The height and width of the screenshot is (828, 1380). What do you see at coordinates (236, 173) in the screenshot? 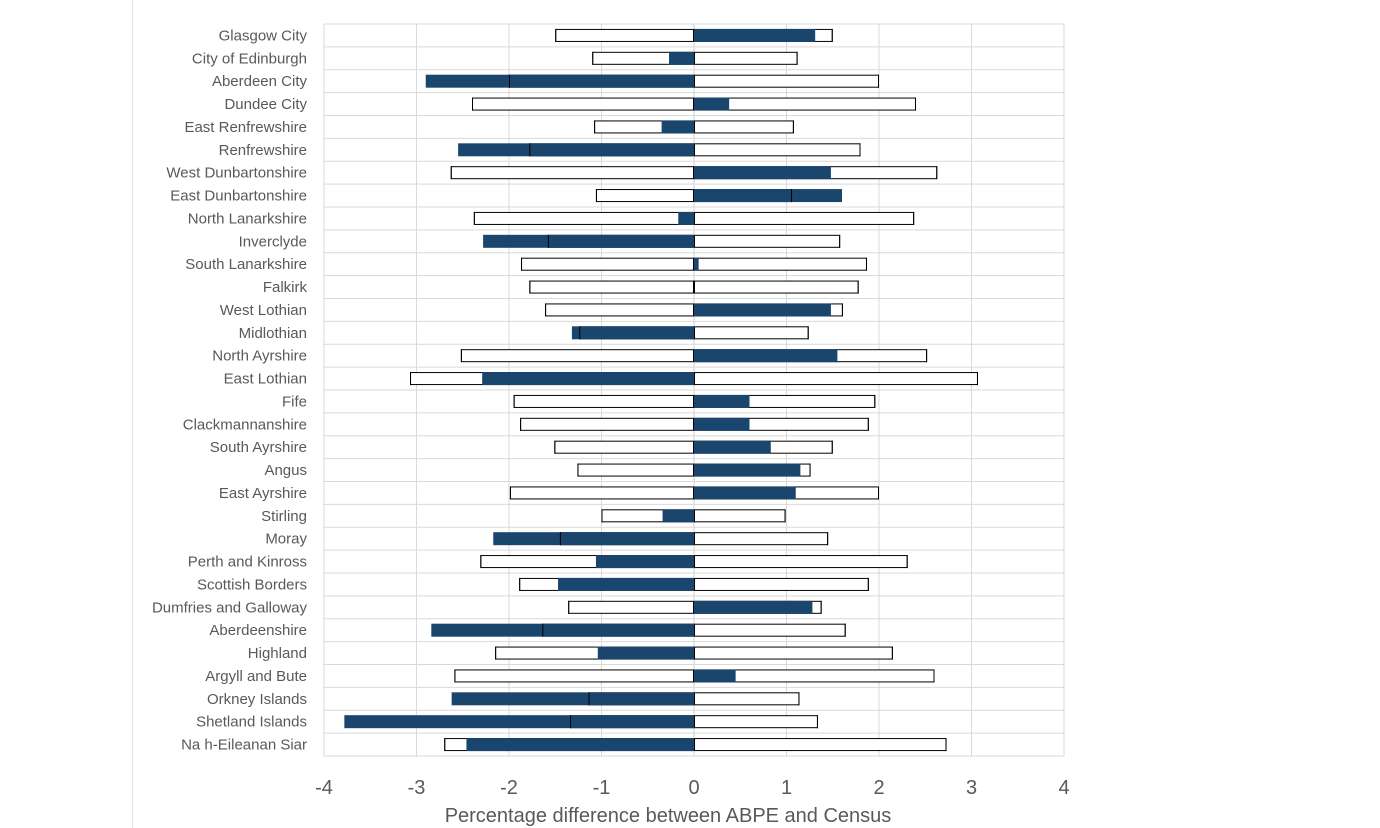
I see `category-label: West Dunbartonshire` at bounding box center [236, 173].